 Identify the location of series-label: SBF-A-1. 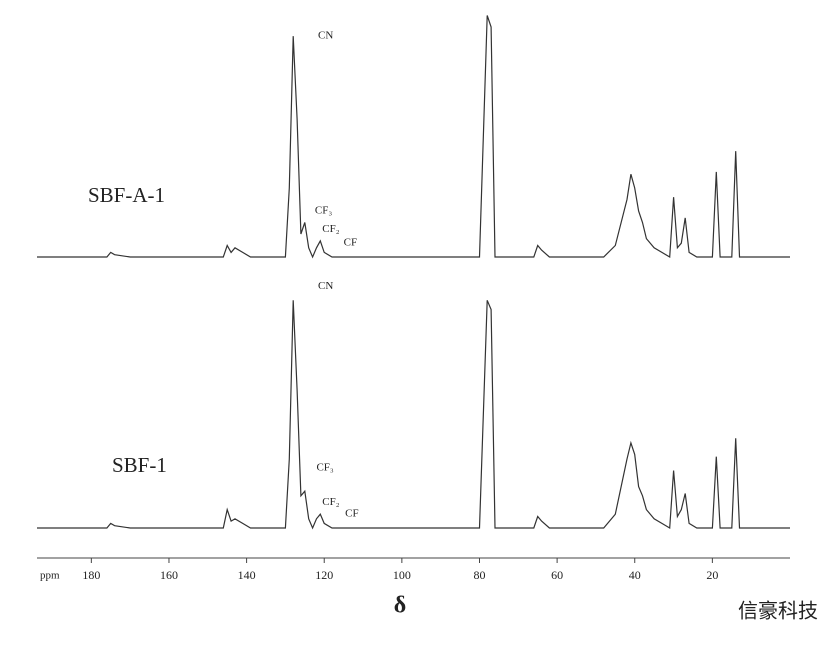
(126, 195).